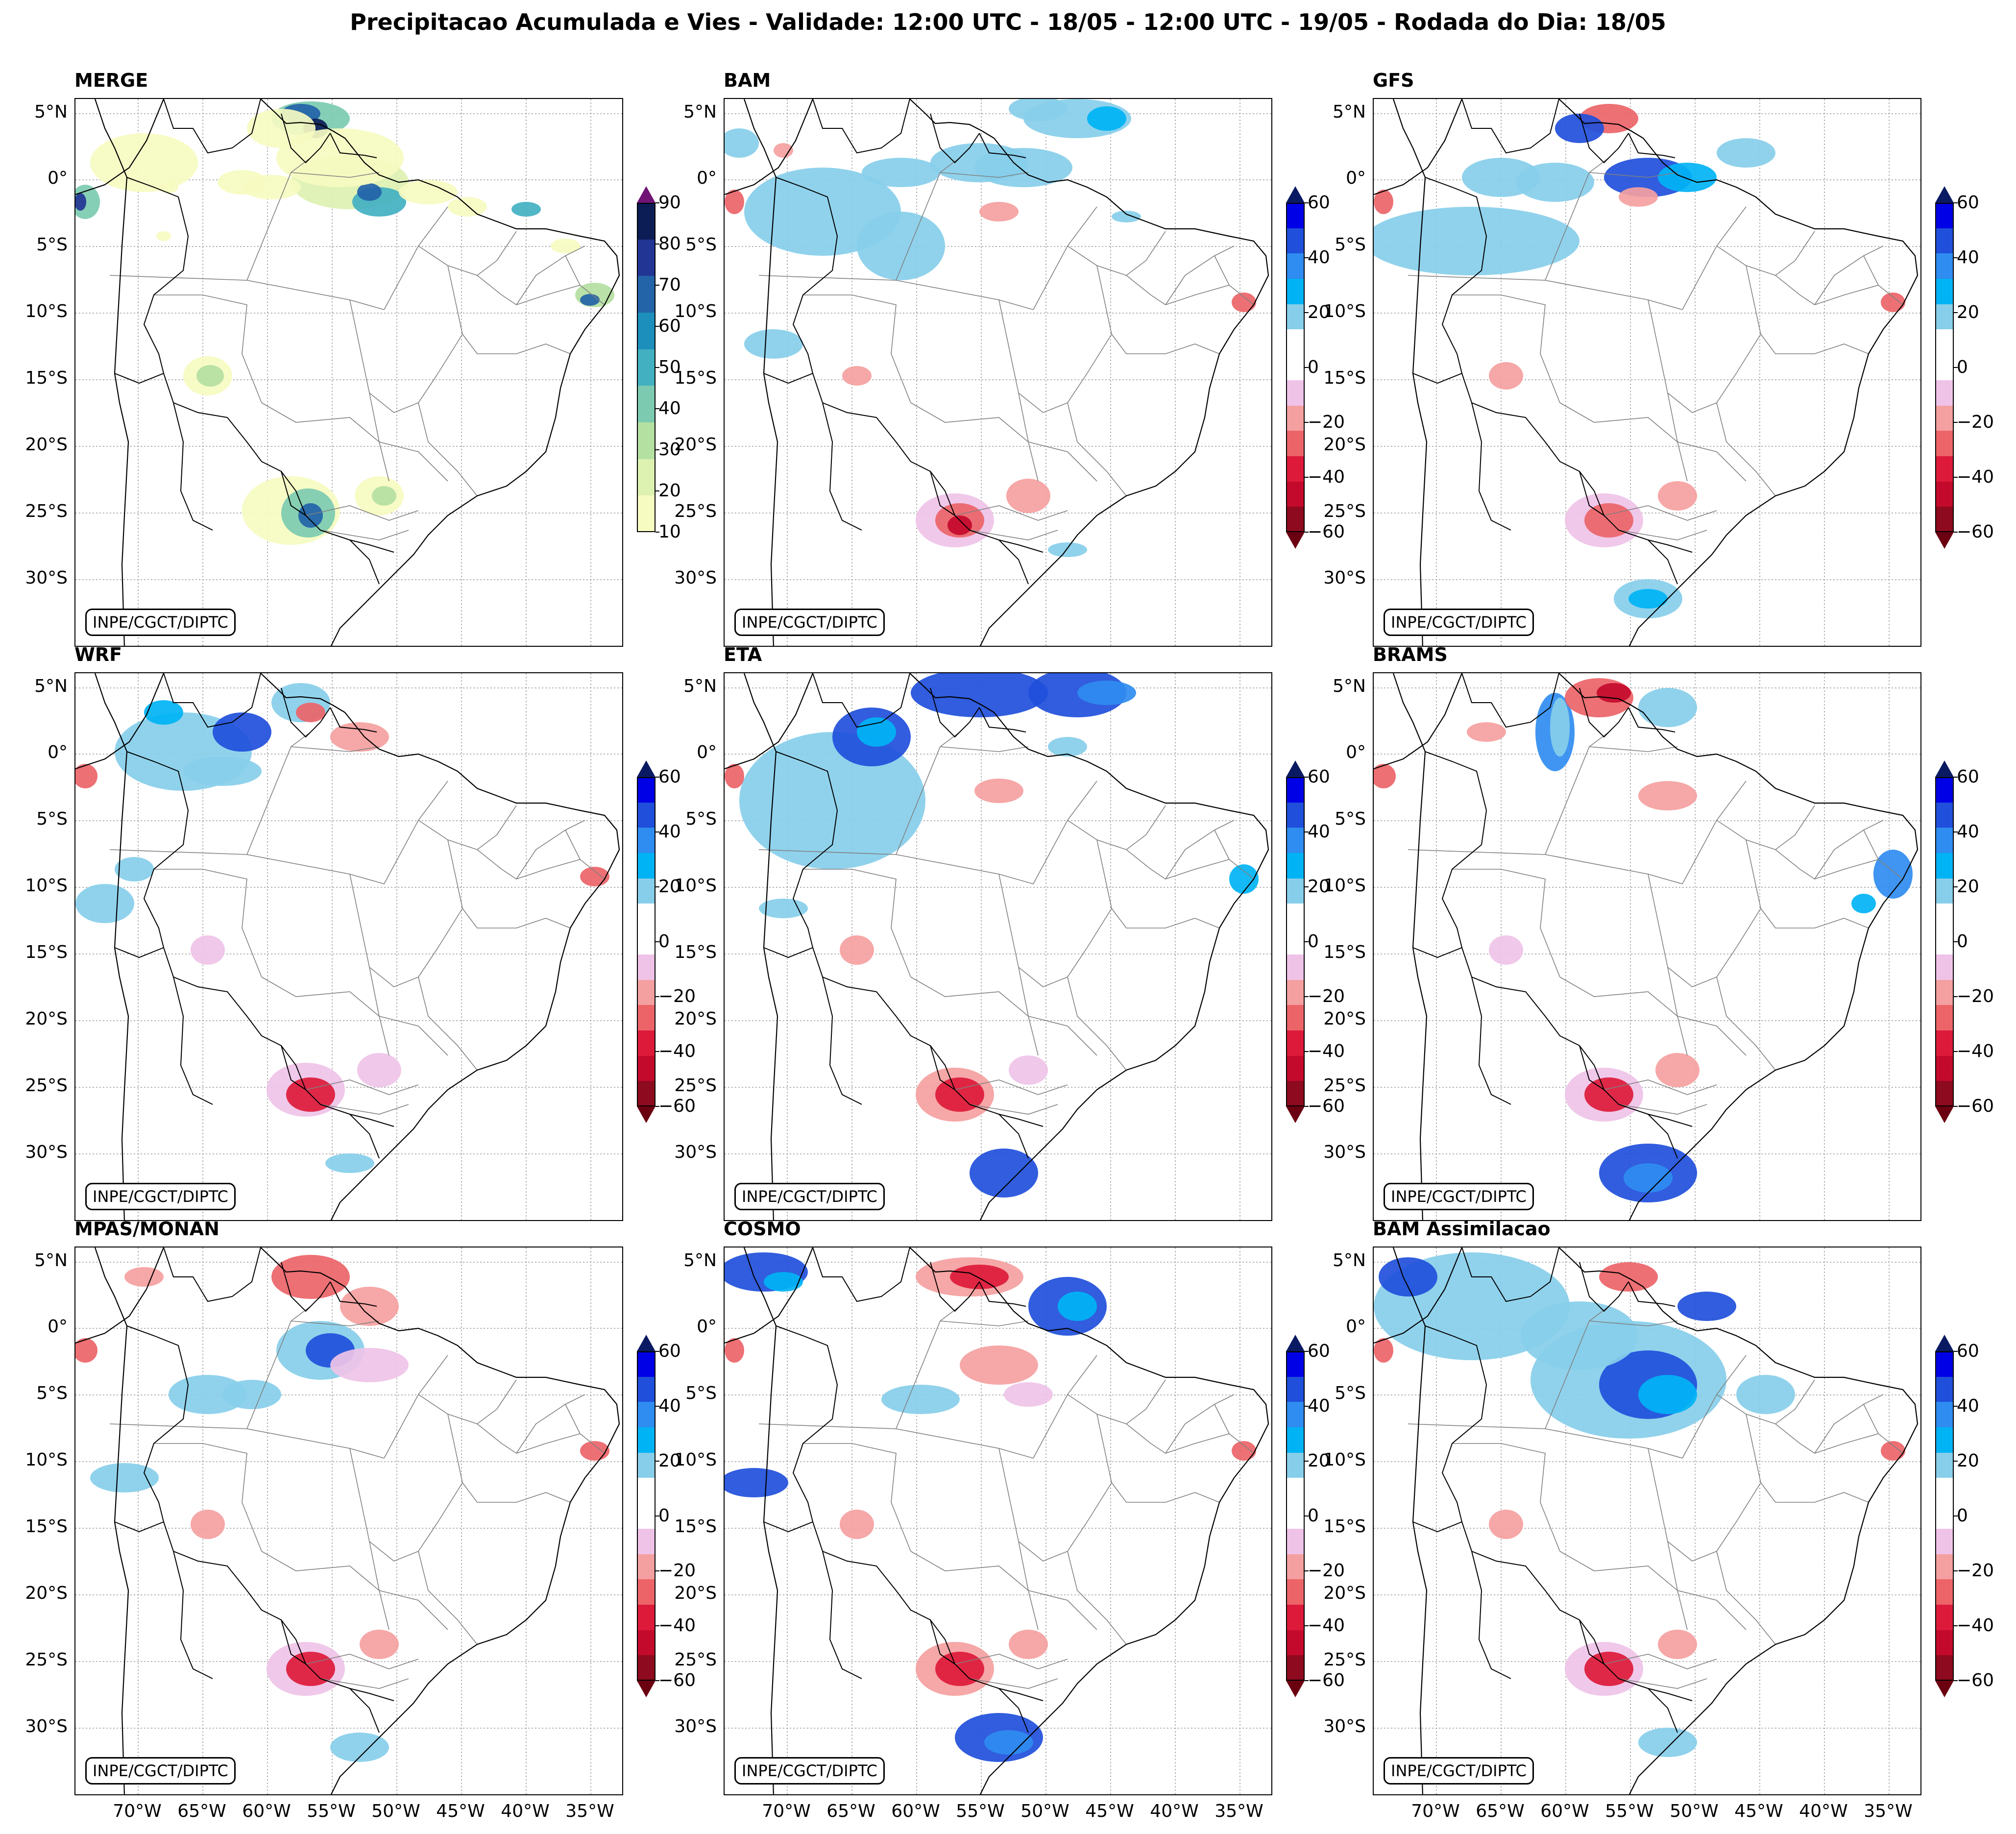 This screenshot has height=1834, width=2016. Describe the element at coordinates (669, 203) in the screenshot. I see `colorbar-tick-label: 90` at that location.